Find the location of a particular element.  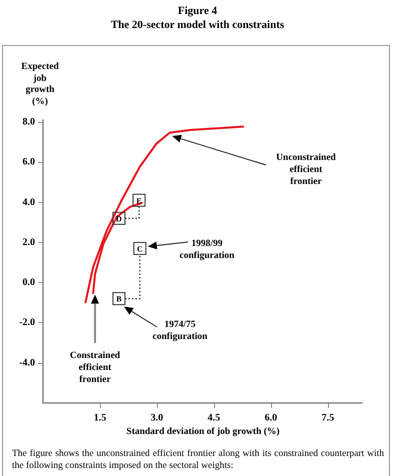

chart-title: Figure 4 is located at coordinates (197, 11).